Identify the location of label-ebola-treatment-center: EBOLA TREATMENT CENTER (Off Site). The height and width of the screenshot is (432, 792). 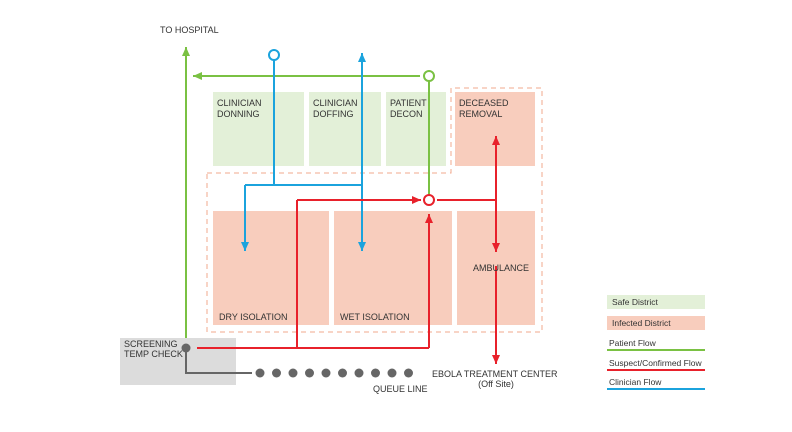
(496, 379).